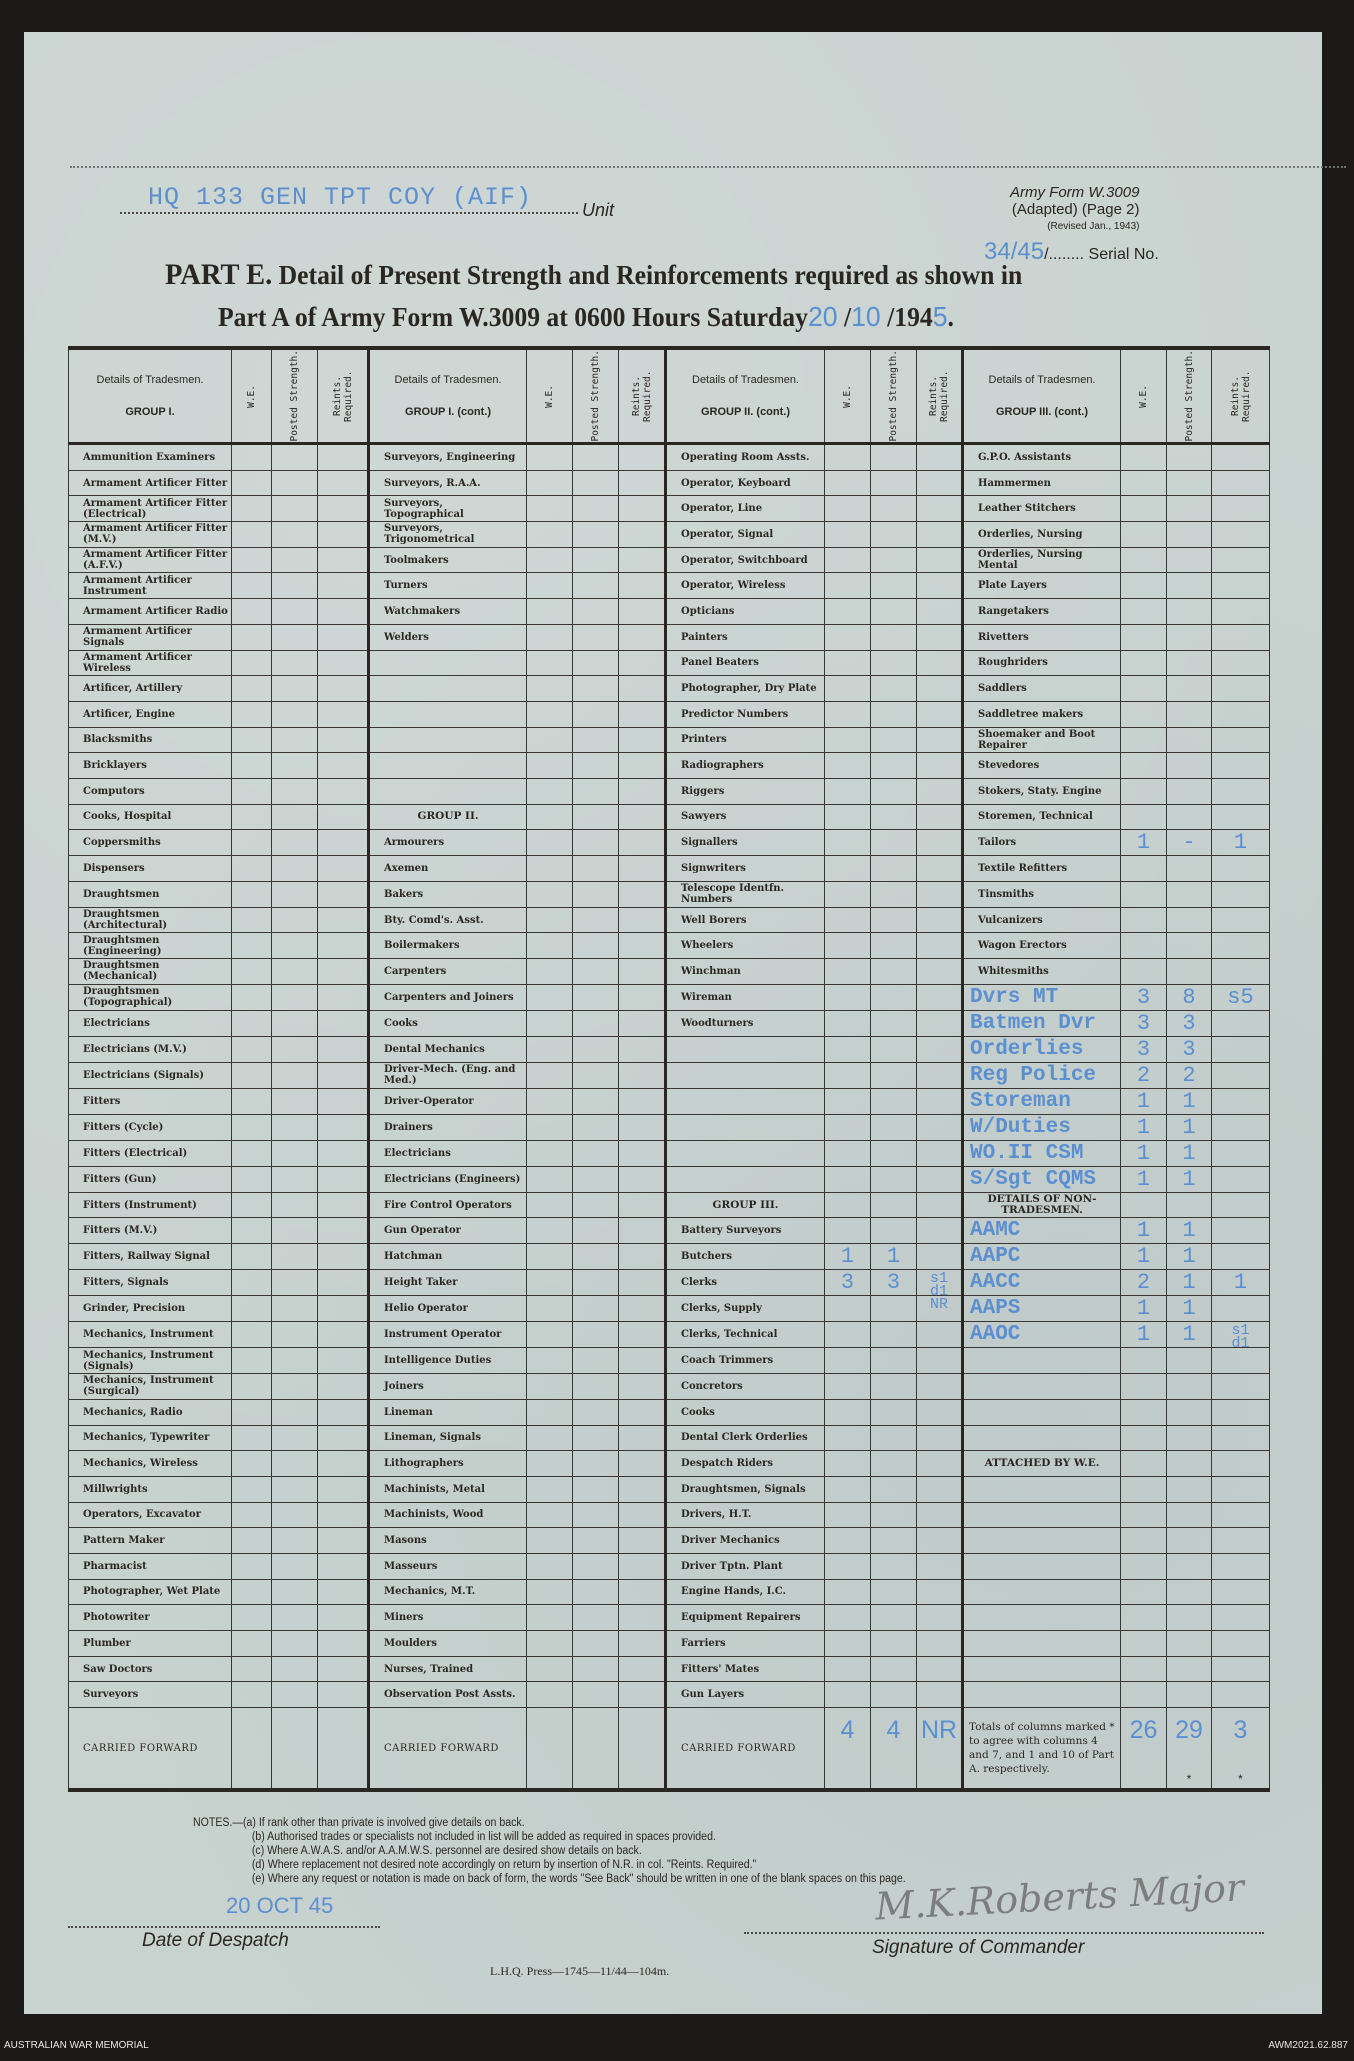 Image resolution: width=1354 pixels, height=2061 pixels. I want to click on cell-posted: 1, so click(1189, 1127).